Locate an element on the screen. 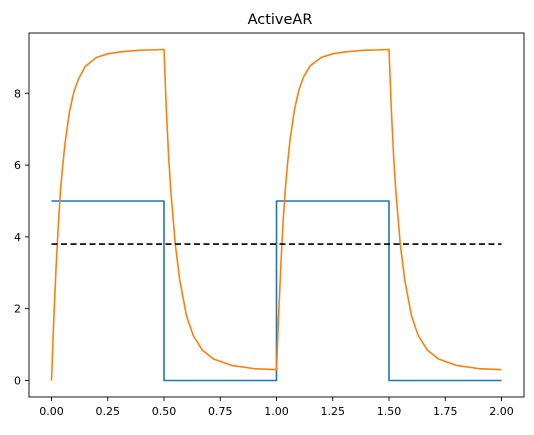  x-tick-label: 0.25 is located at coordinates (108, 411).